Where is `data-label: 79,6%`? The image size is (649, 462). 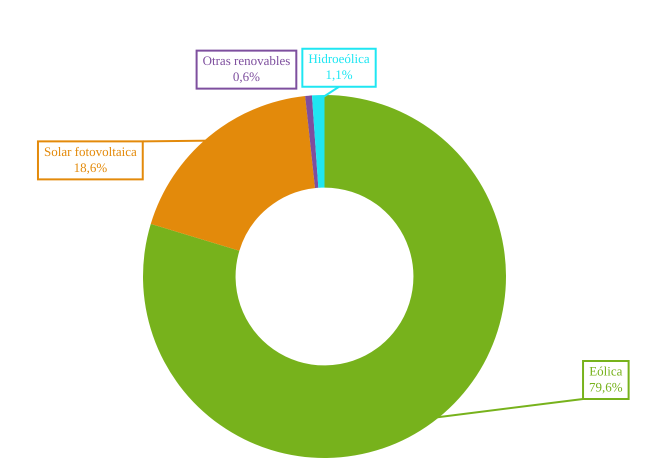 data-label: 79,6% is located at coordinates (606, 386).